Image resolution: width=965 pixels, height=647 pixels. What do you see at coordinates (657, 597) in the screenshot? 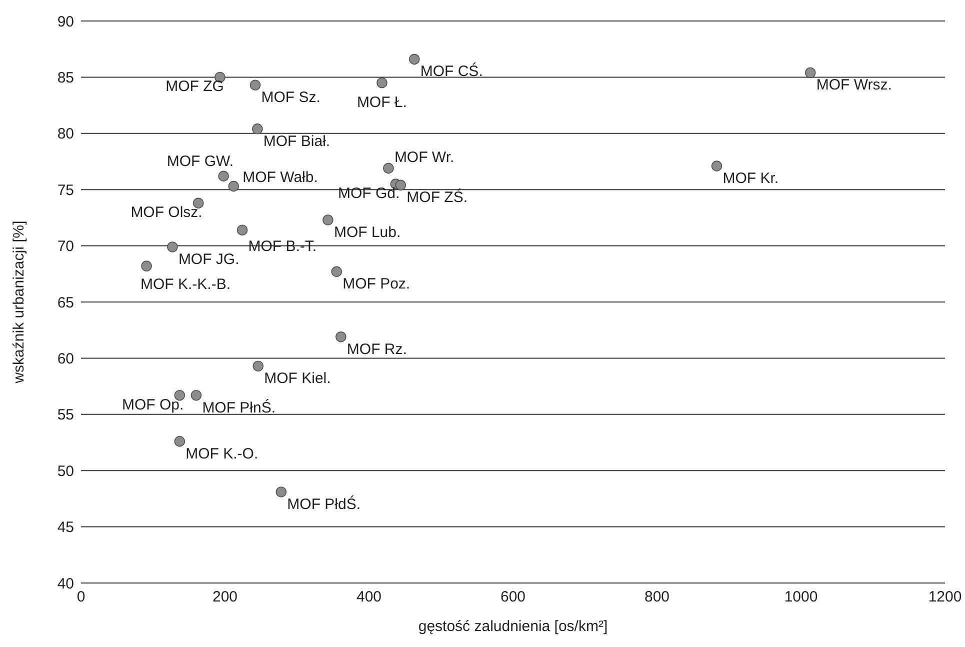
I see `x-tick-label: 800` at bounding box center [657, 597].